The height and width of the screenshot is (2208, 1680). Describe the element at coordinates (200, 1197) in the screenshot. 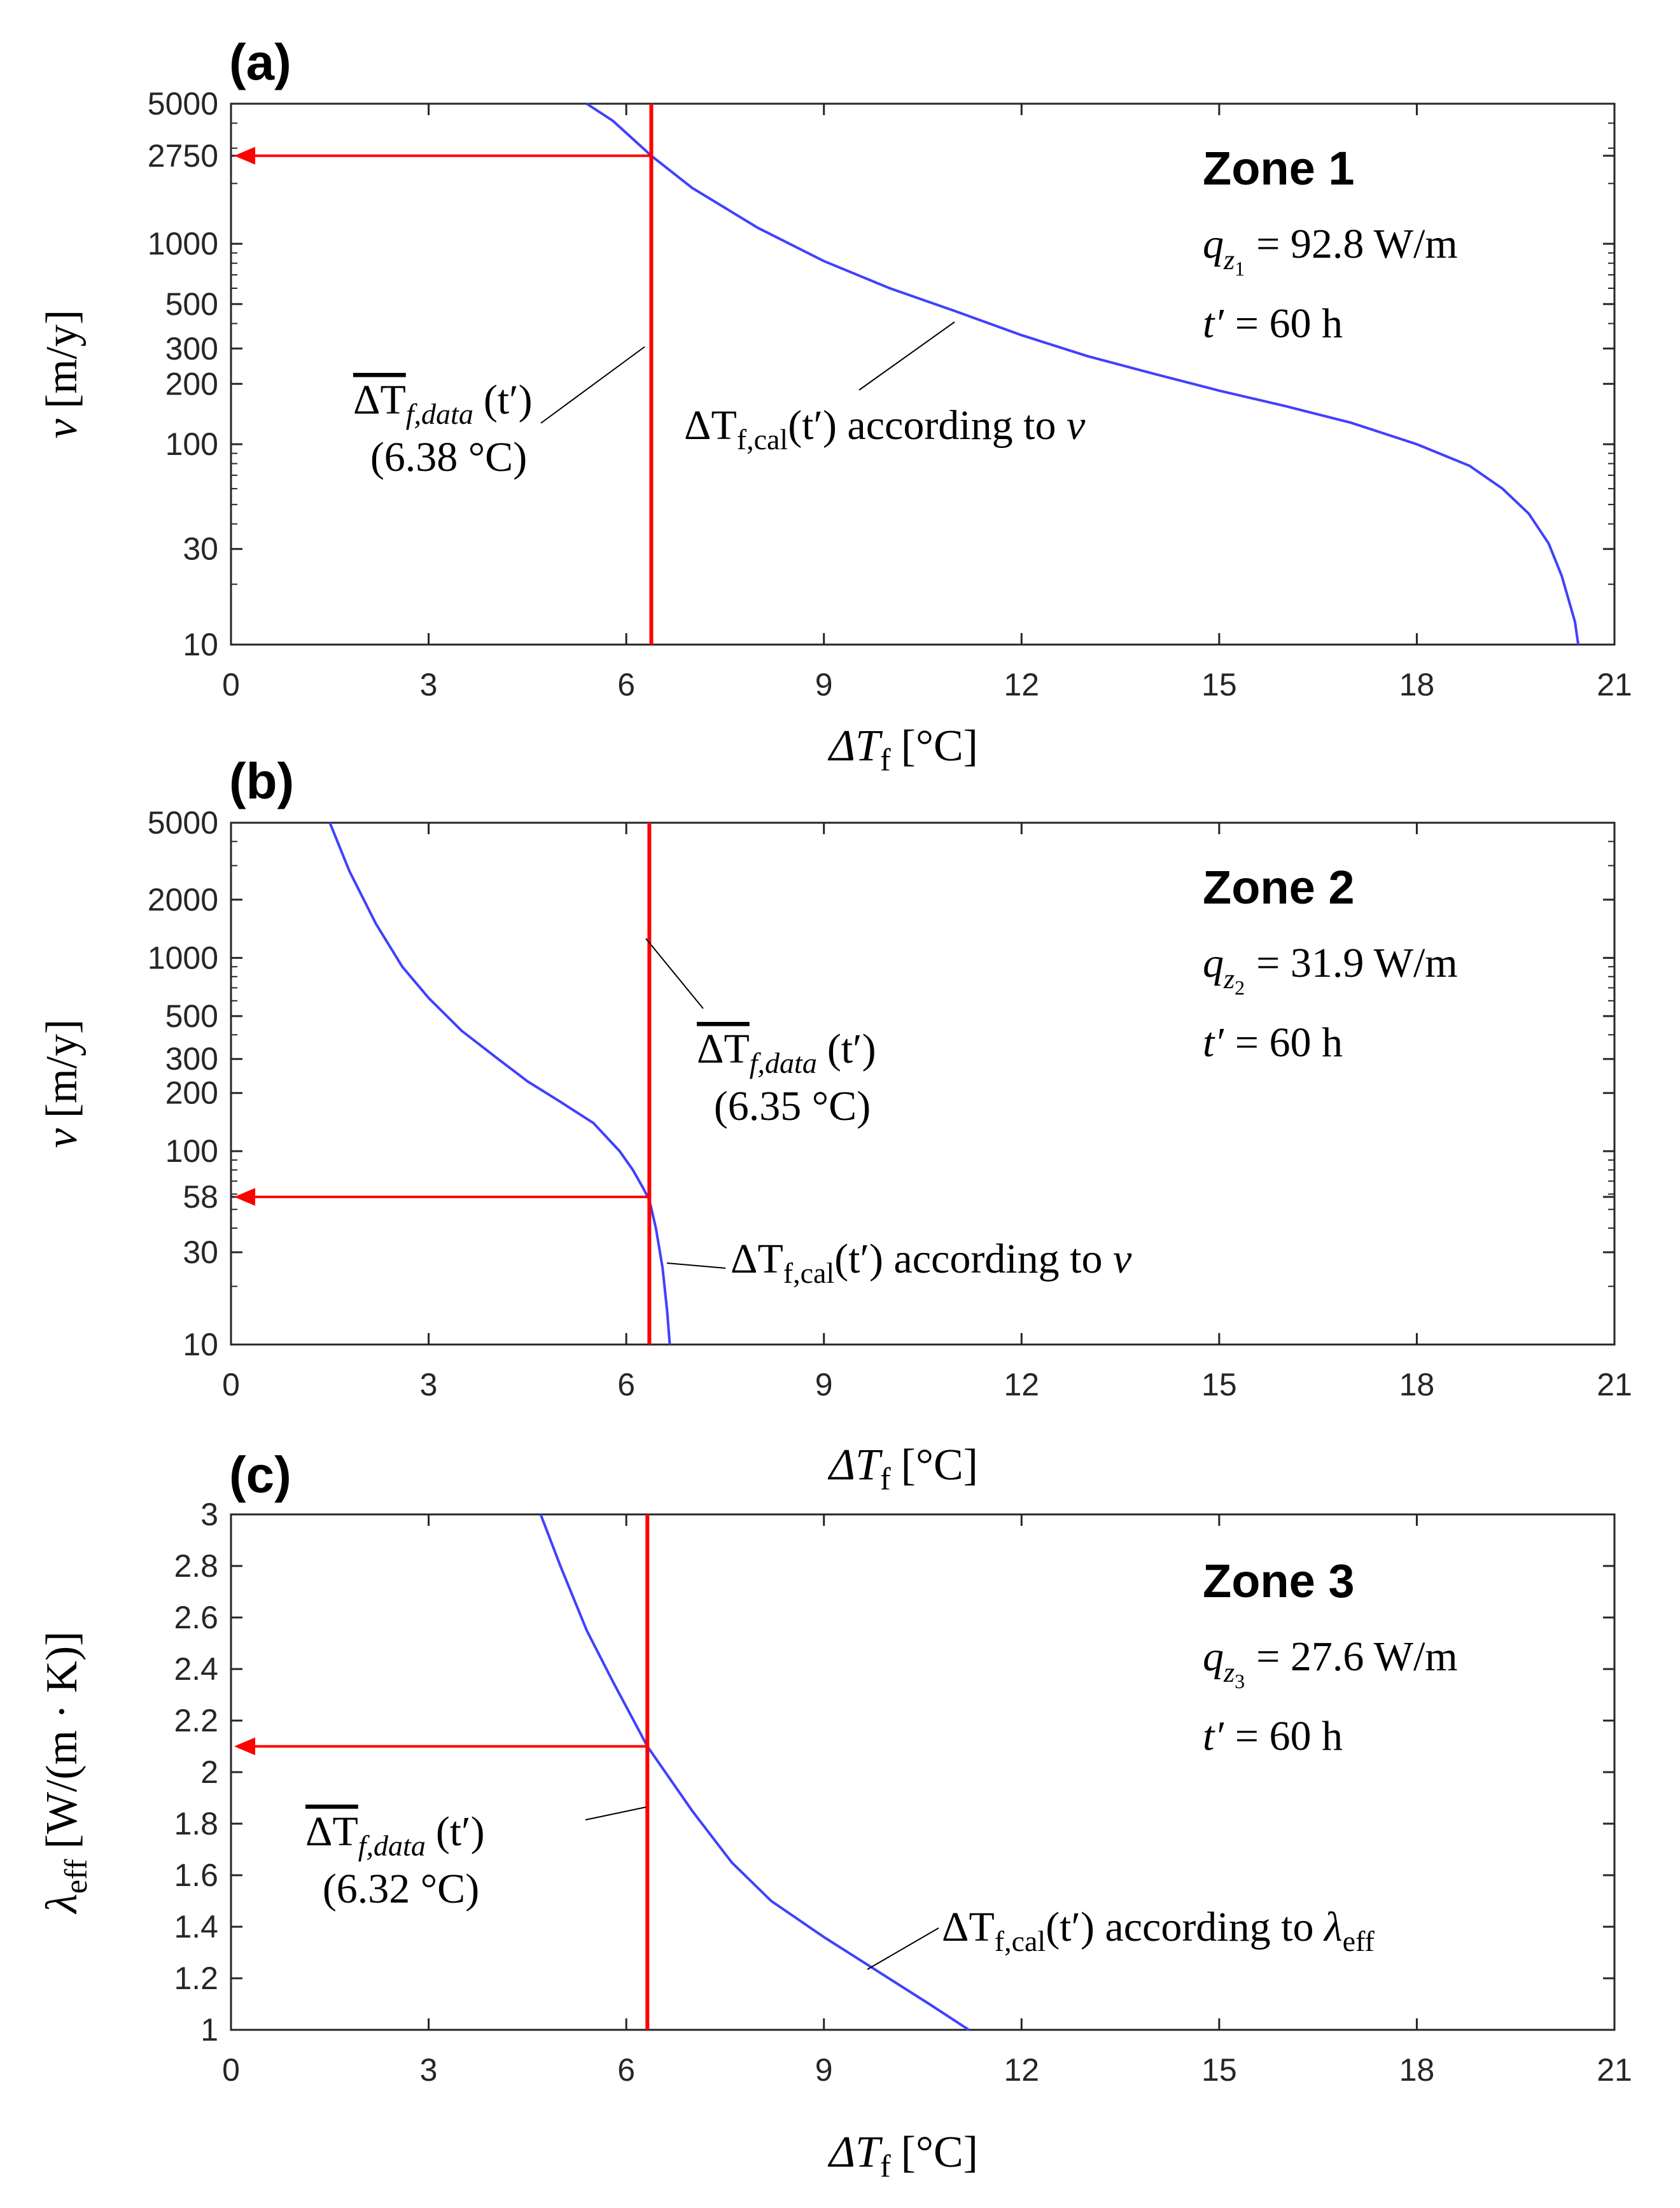

I see `y-tick-label: 58` at that location.